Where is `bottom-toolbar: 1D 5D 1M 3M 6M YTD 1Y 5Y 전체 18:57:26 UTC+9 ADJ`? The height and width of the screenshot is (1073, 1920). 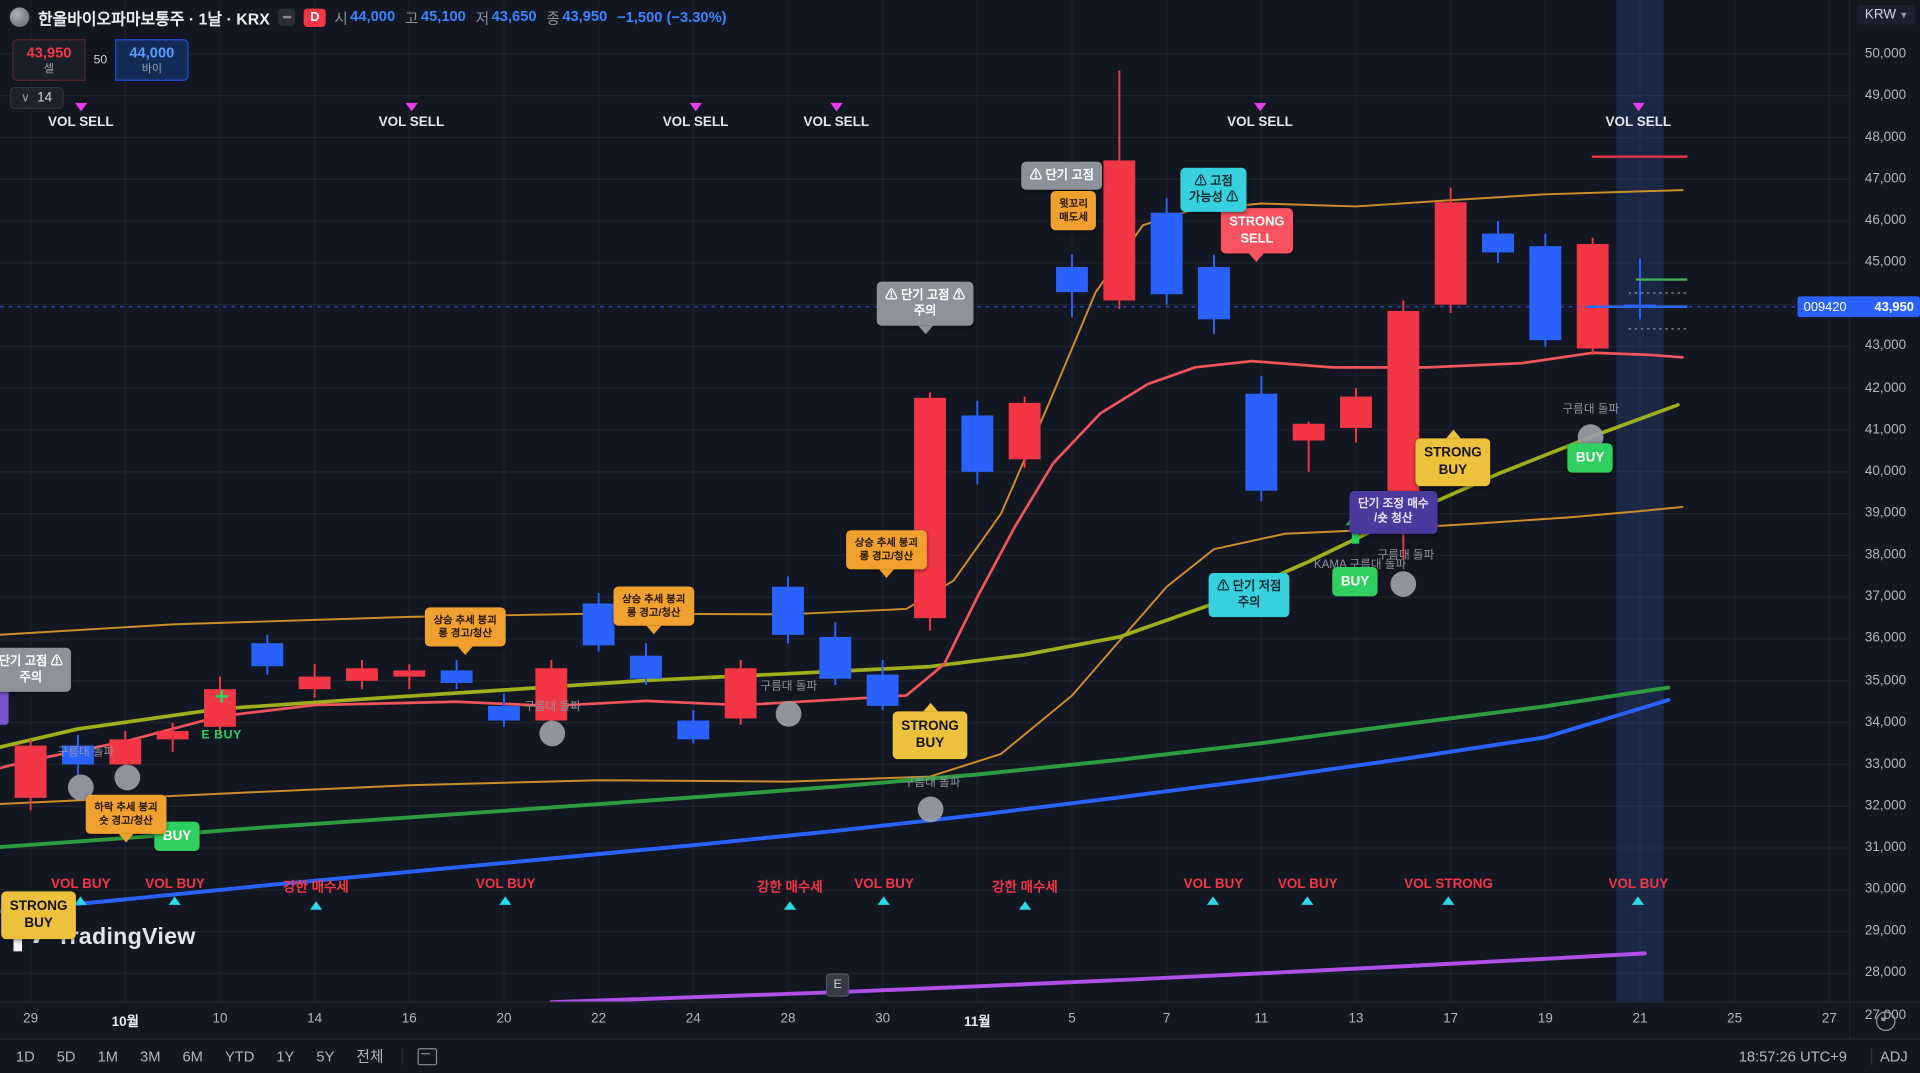
bottom-toolbar: 1D 5D 1M 3M 6M YTD 1Y 5Y 전체 18:57:26 UTC+9 ADJ is located at coordinates (960, 1055).